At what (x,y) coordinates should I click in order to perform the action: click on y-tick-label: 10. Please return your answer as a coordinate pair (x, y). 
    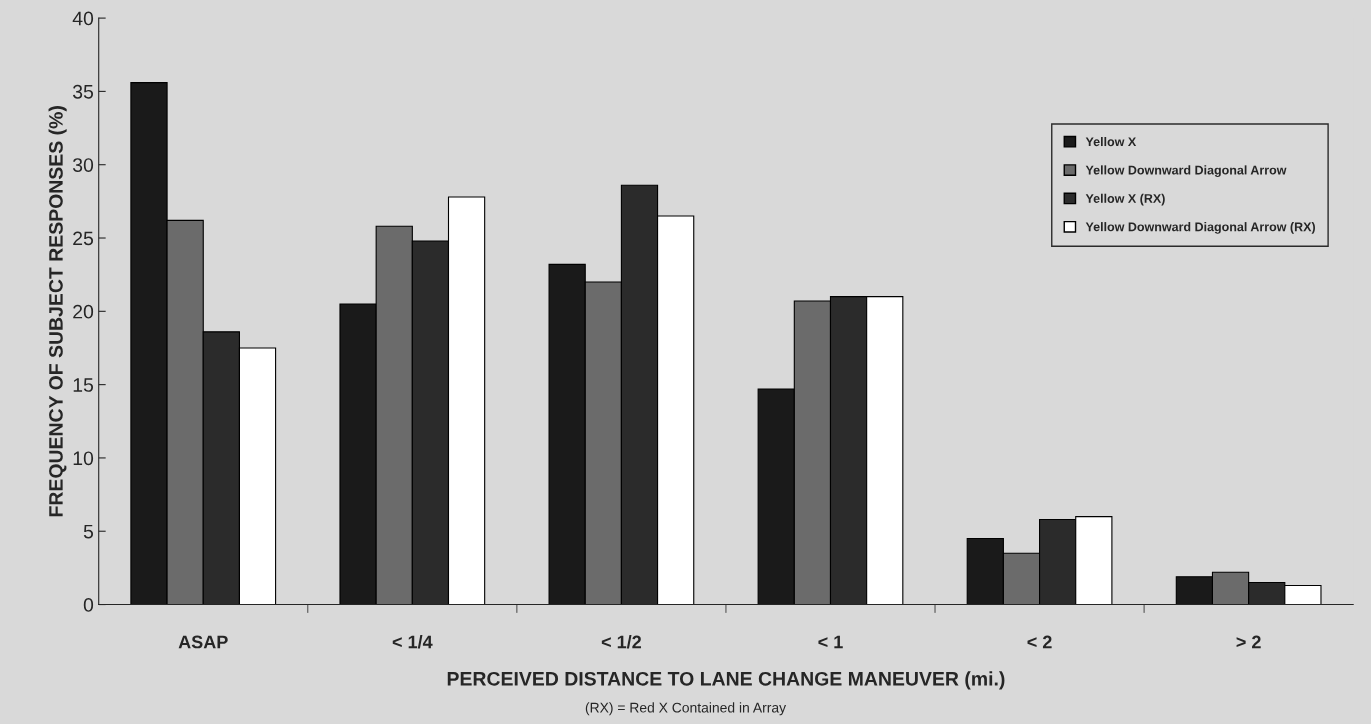
    Looking at the image, I should click on (83, 458).